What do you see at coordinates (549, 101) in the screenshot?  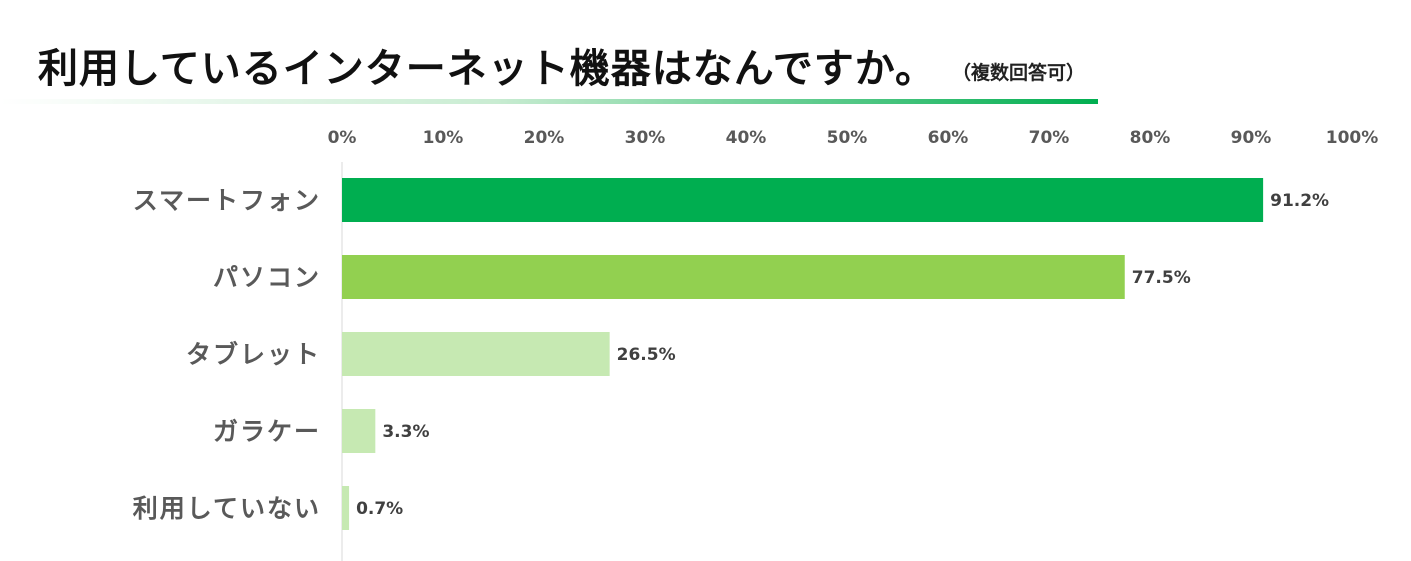 I see `title-underline` at bounding box center [549, 101].